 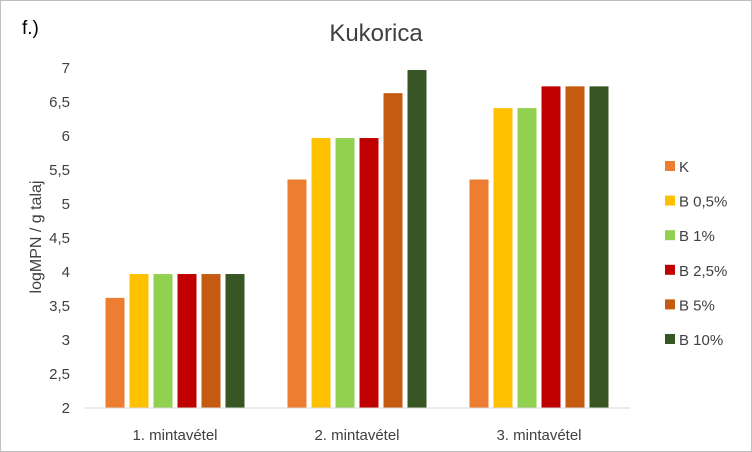 What do you see at coordinates (697, 236) in the screenshot?
I see `legend-label: B 1%` at bounding box center [697, 236].